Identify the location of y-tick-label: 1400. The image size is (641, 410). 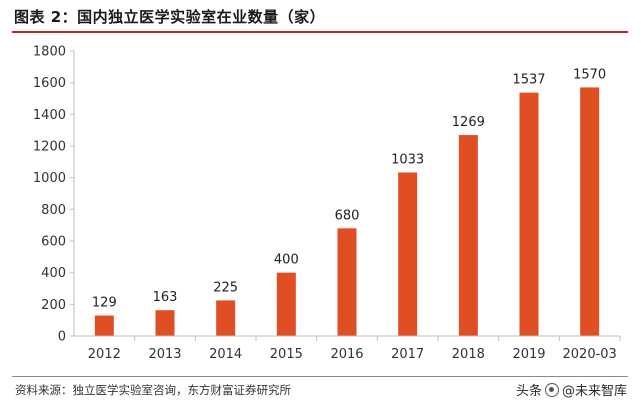
(49, 115).